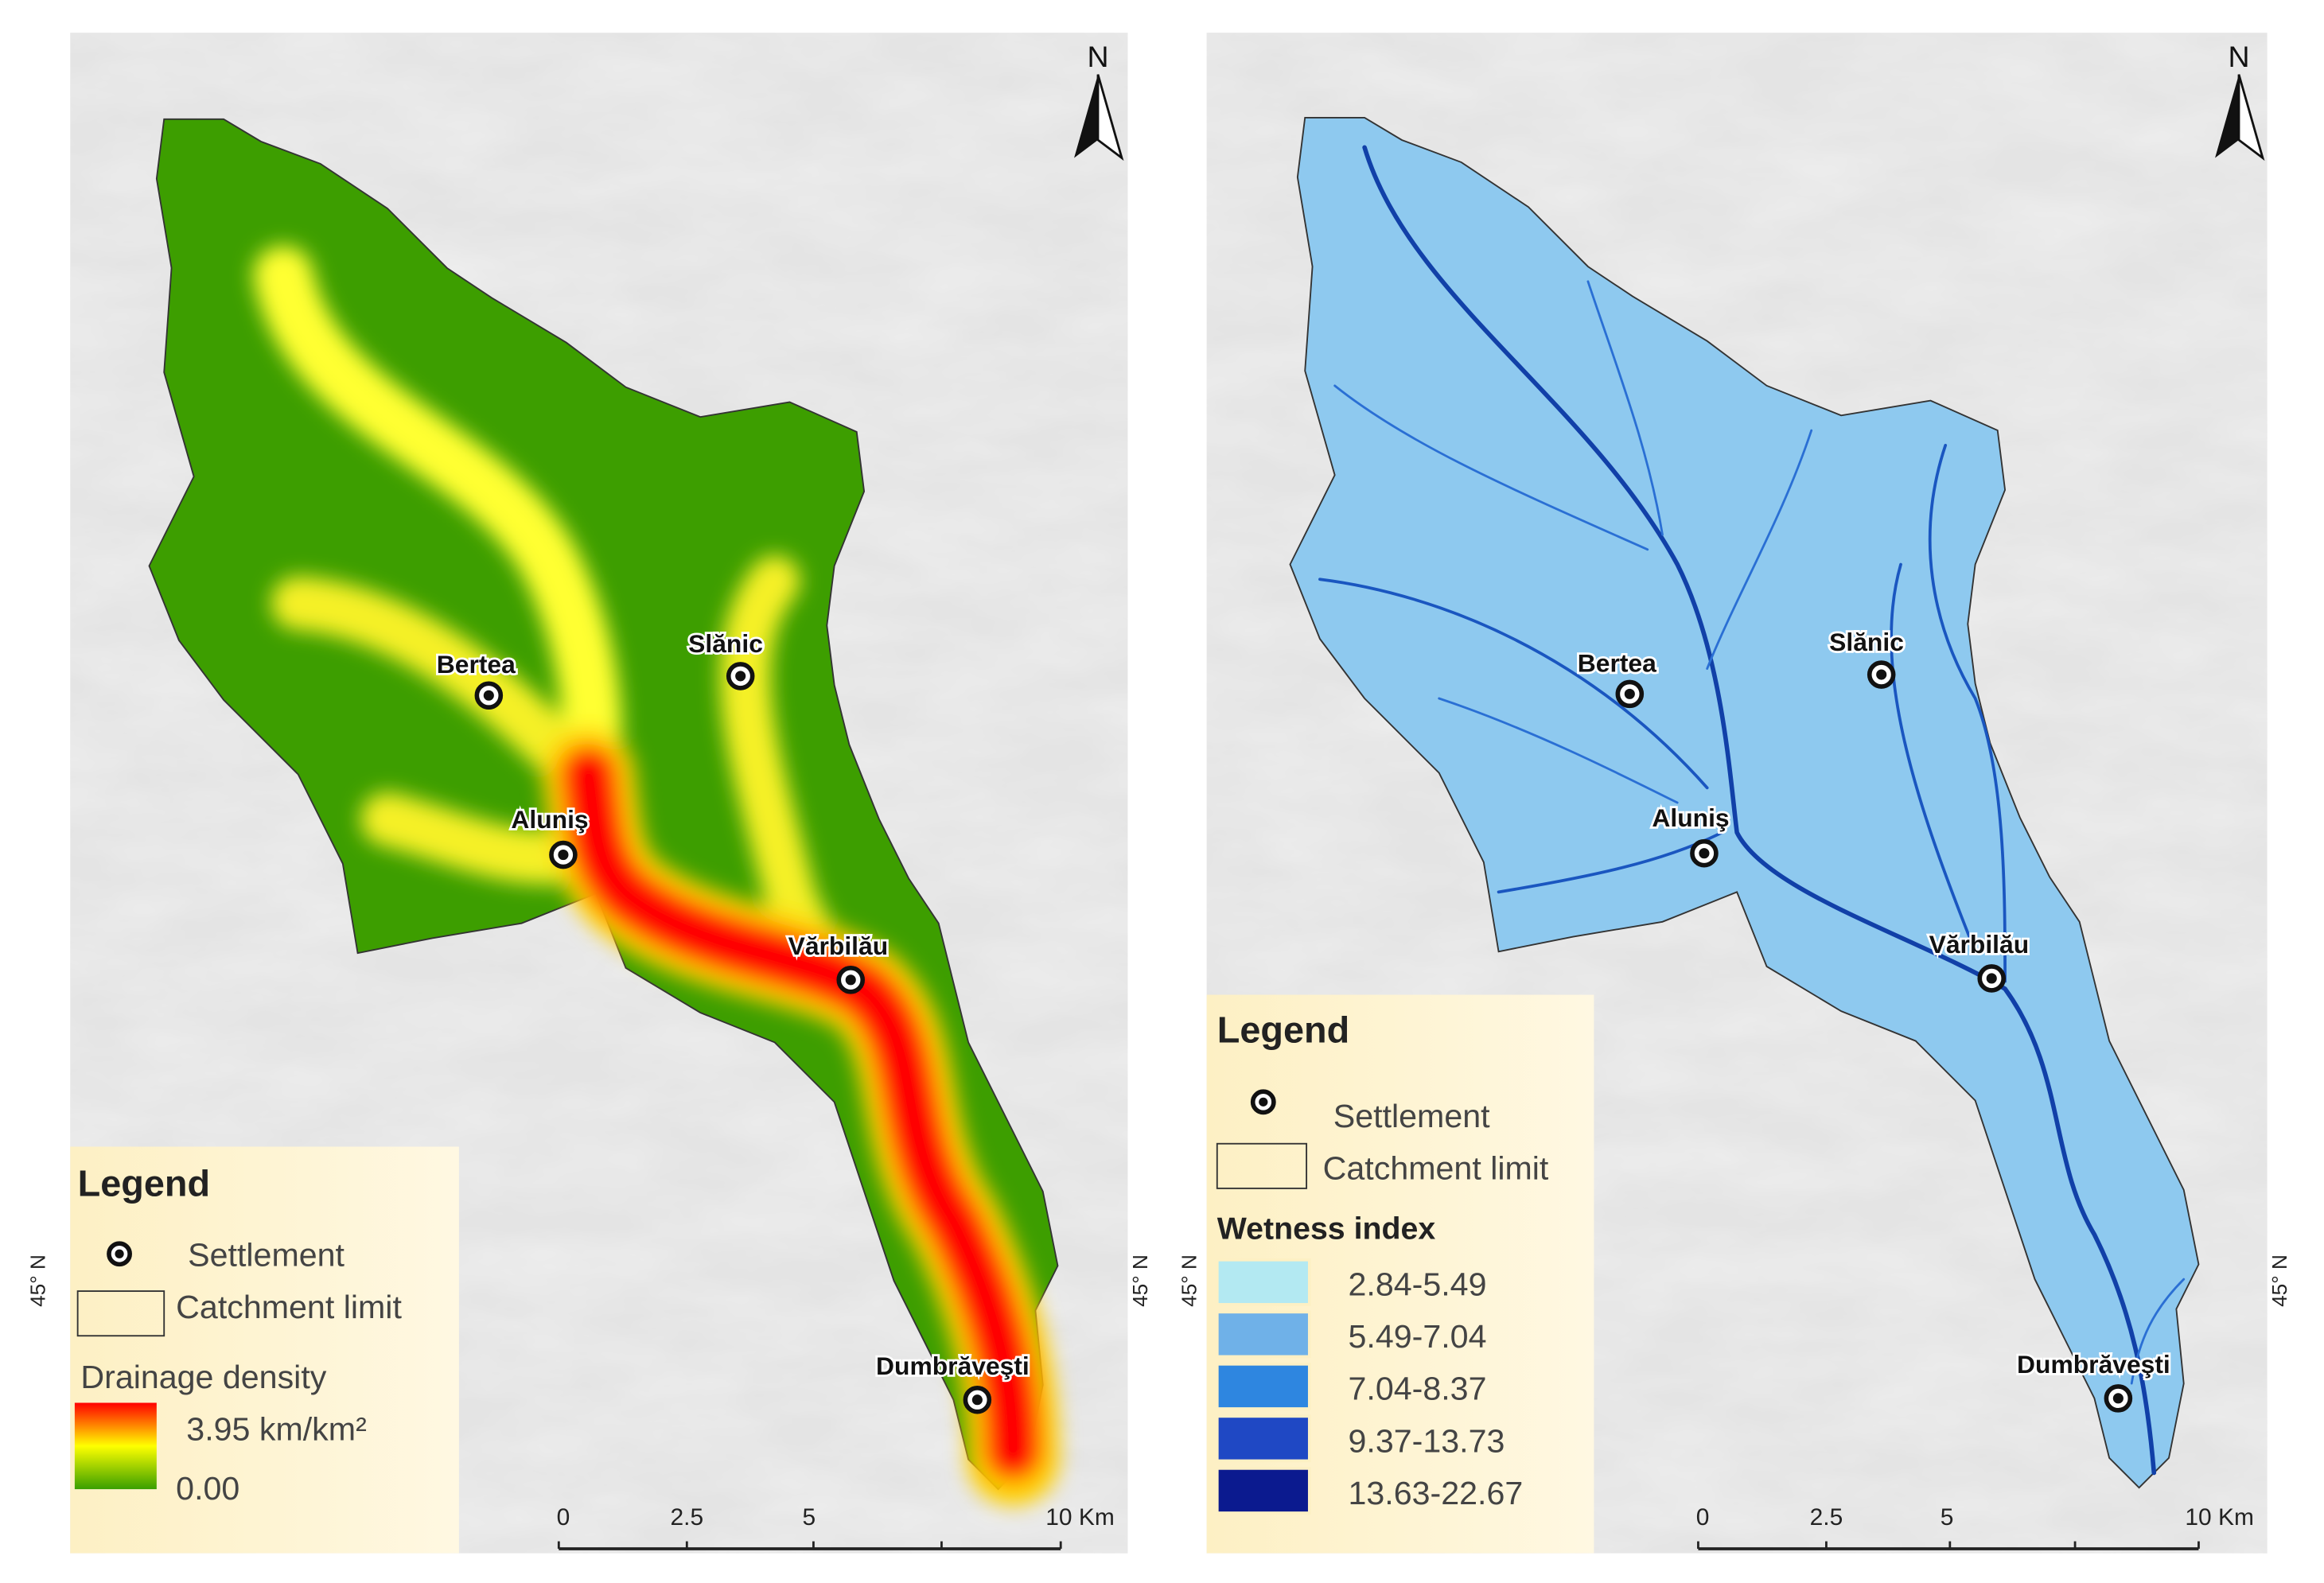 This screenshot has height=1583, width=2324. I want to click on legend-ramp-min: 0.00, so click(207, 1489).